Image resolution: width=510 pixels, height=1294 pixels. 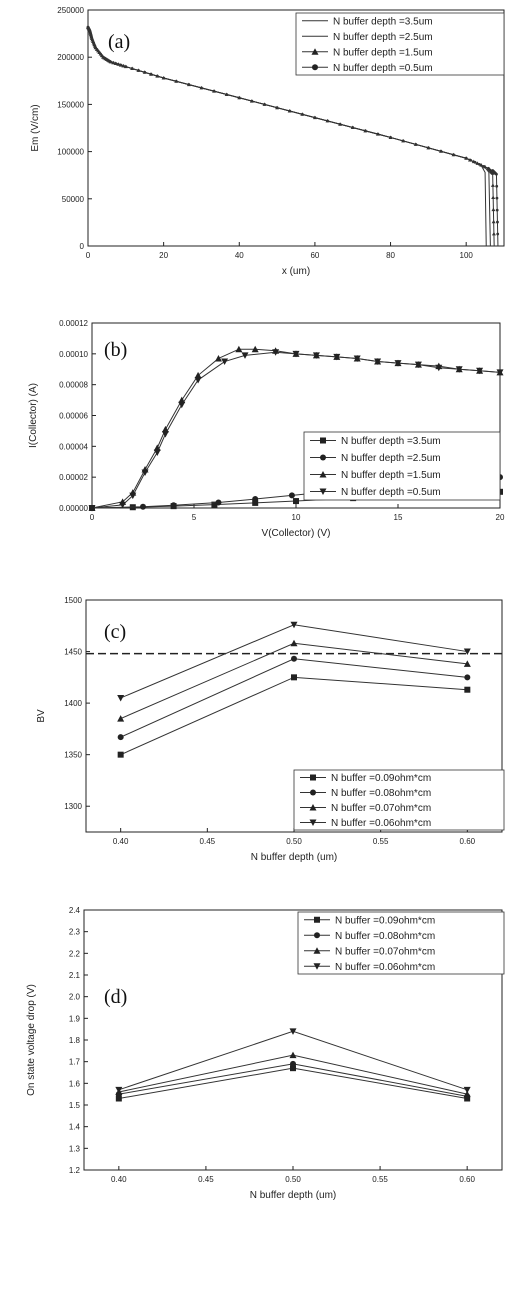 What do you see at coordinates (468, 841) in the screenshot?
I see `x-tick-label: 0.60` at bounding box center [468, 841].